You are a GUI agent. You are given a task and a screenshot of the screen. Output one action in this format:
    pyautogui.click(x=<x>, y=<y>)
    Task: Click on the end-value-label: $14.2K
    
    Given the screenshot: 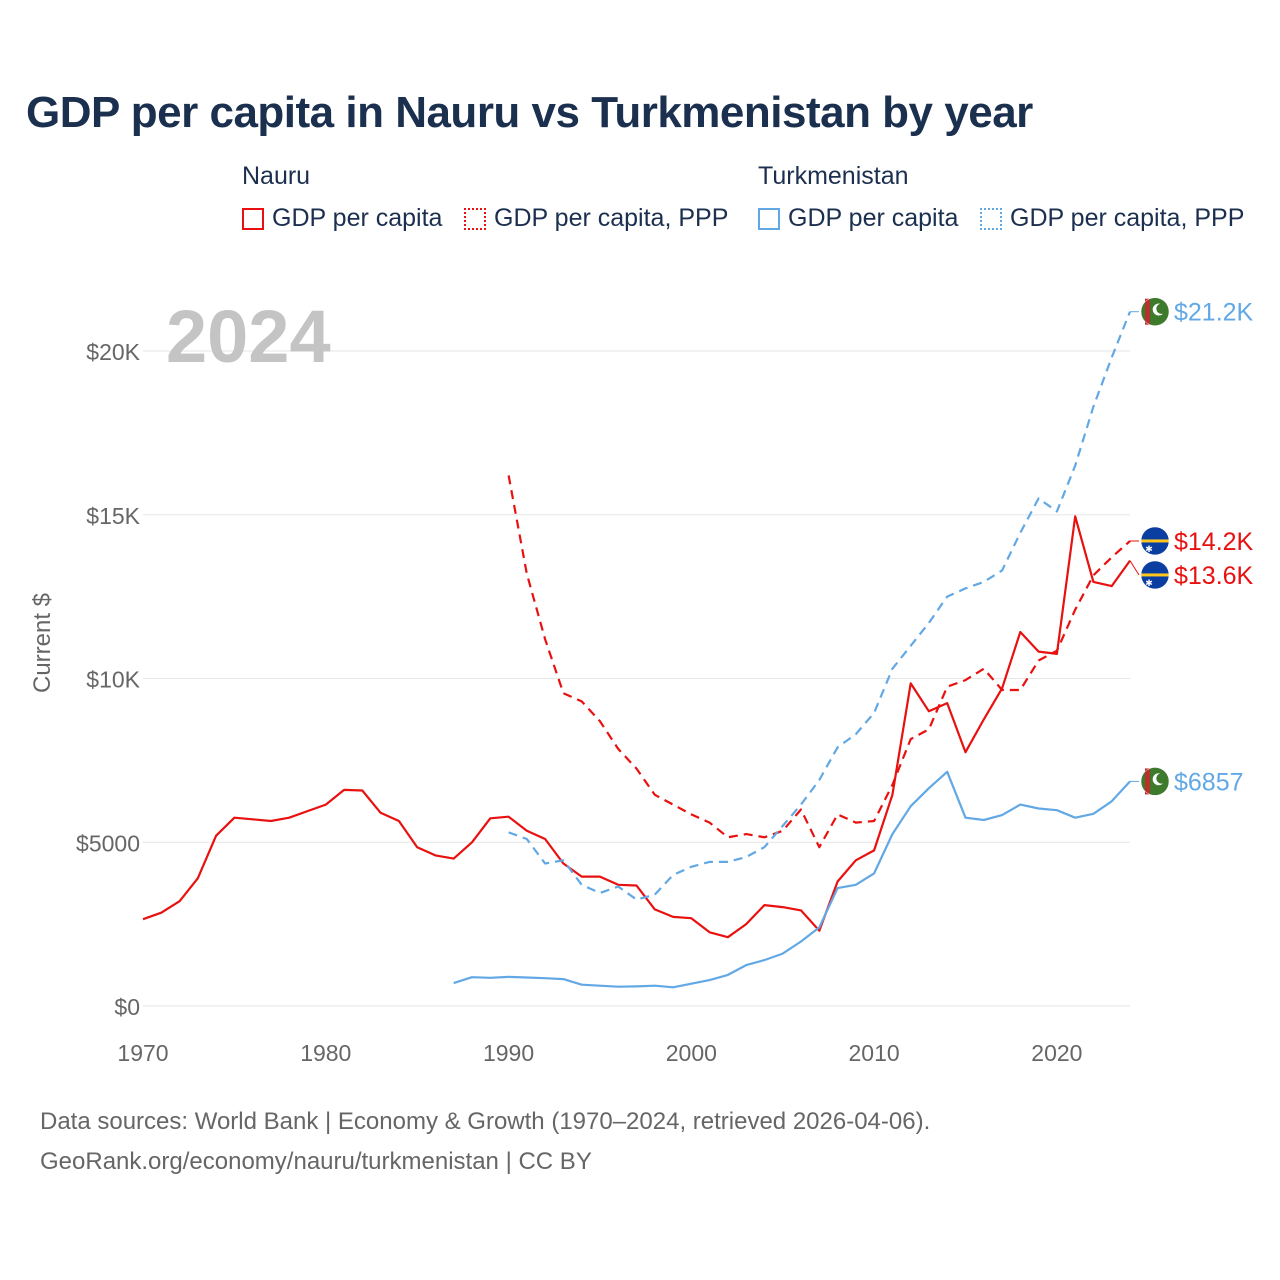 What is the action you would take?
    pyautogui.click(x=1214, y=542)
    